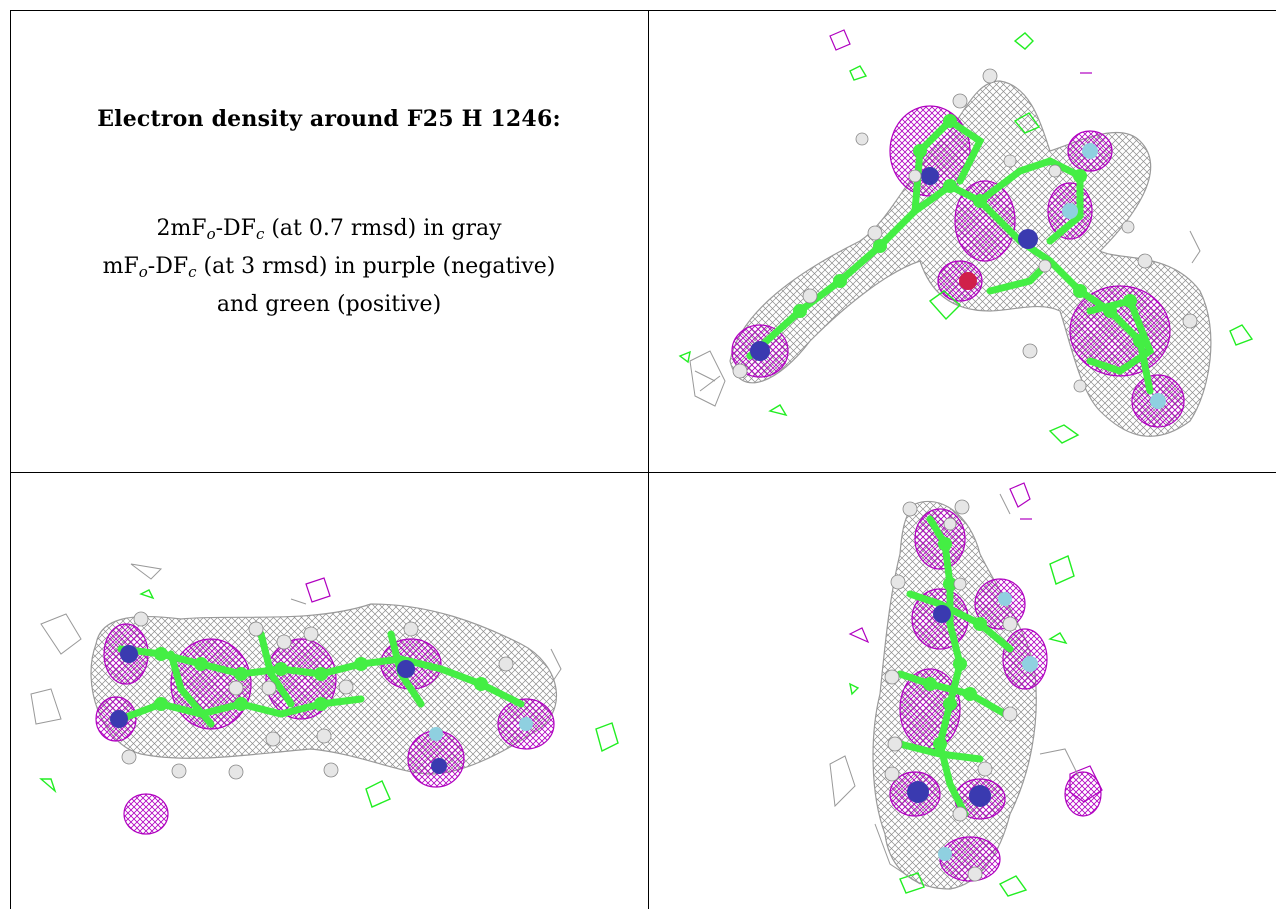 This screenshot has width=1276, height=909. I want to click on legend-text: 2mF, so click(181, 228).